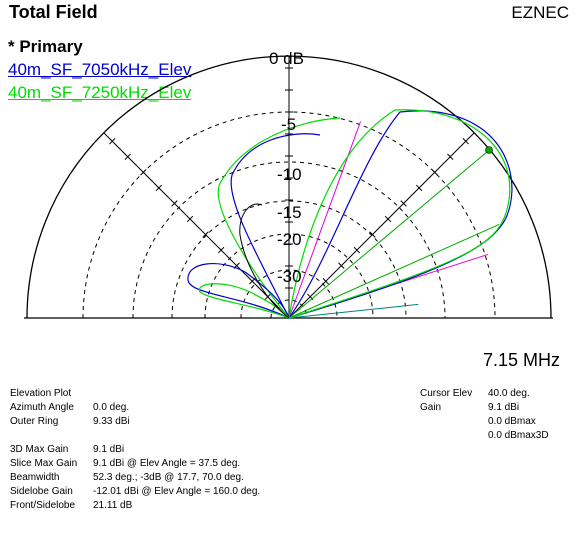  Describe the element at coordinates (286, 58) in the screenshot. I see `ring-label-0db: 0 dB` at that location.